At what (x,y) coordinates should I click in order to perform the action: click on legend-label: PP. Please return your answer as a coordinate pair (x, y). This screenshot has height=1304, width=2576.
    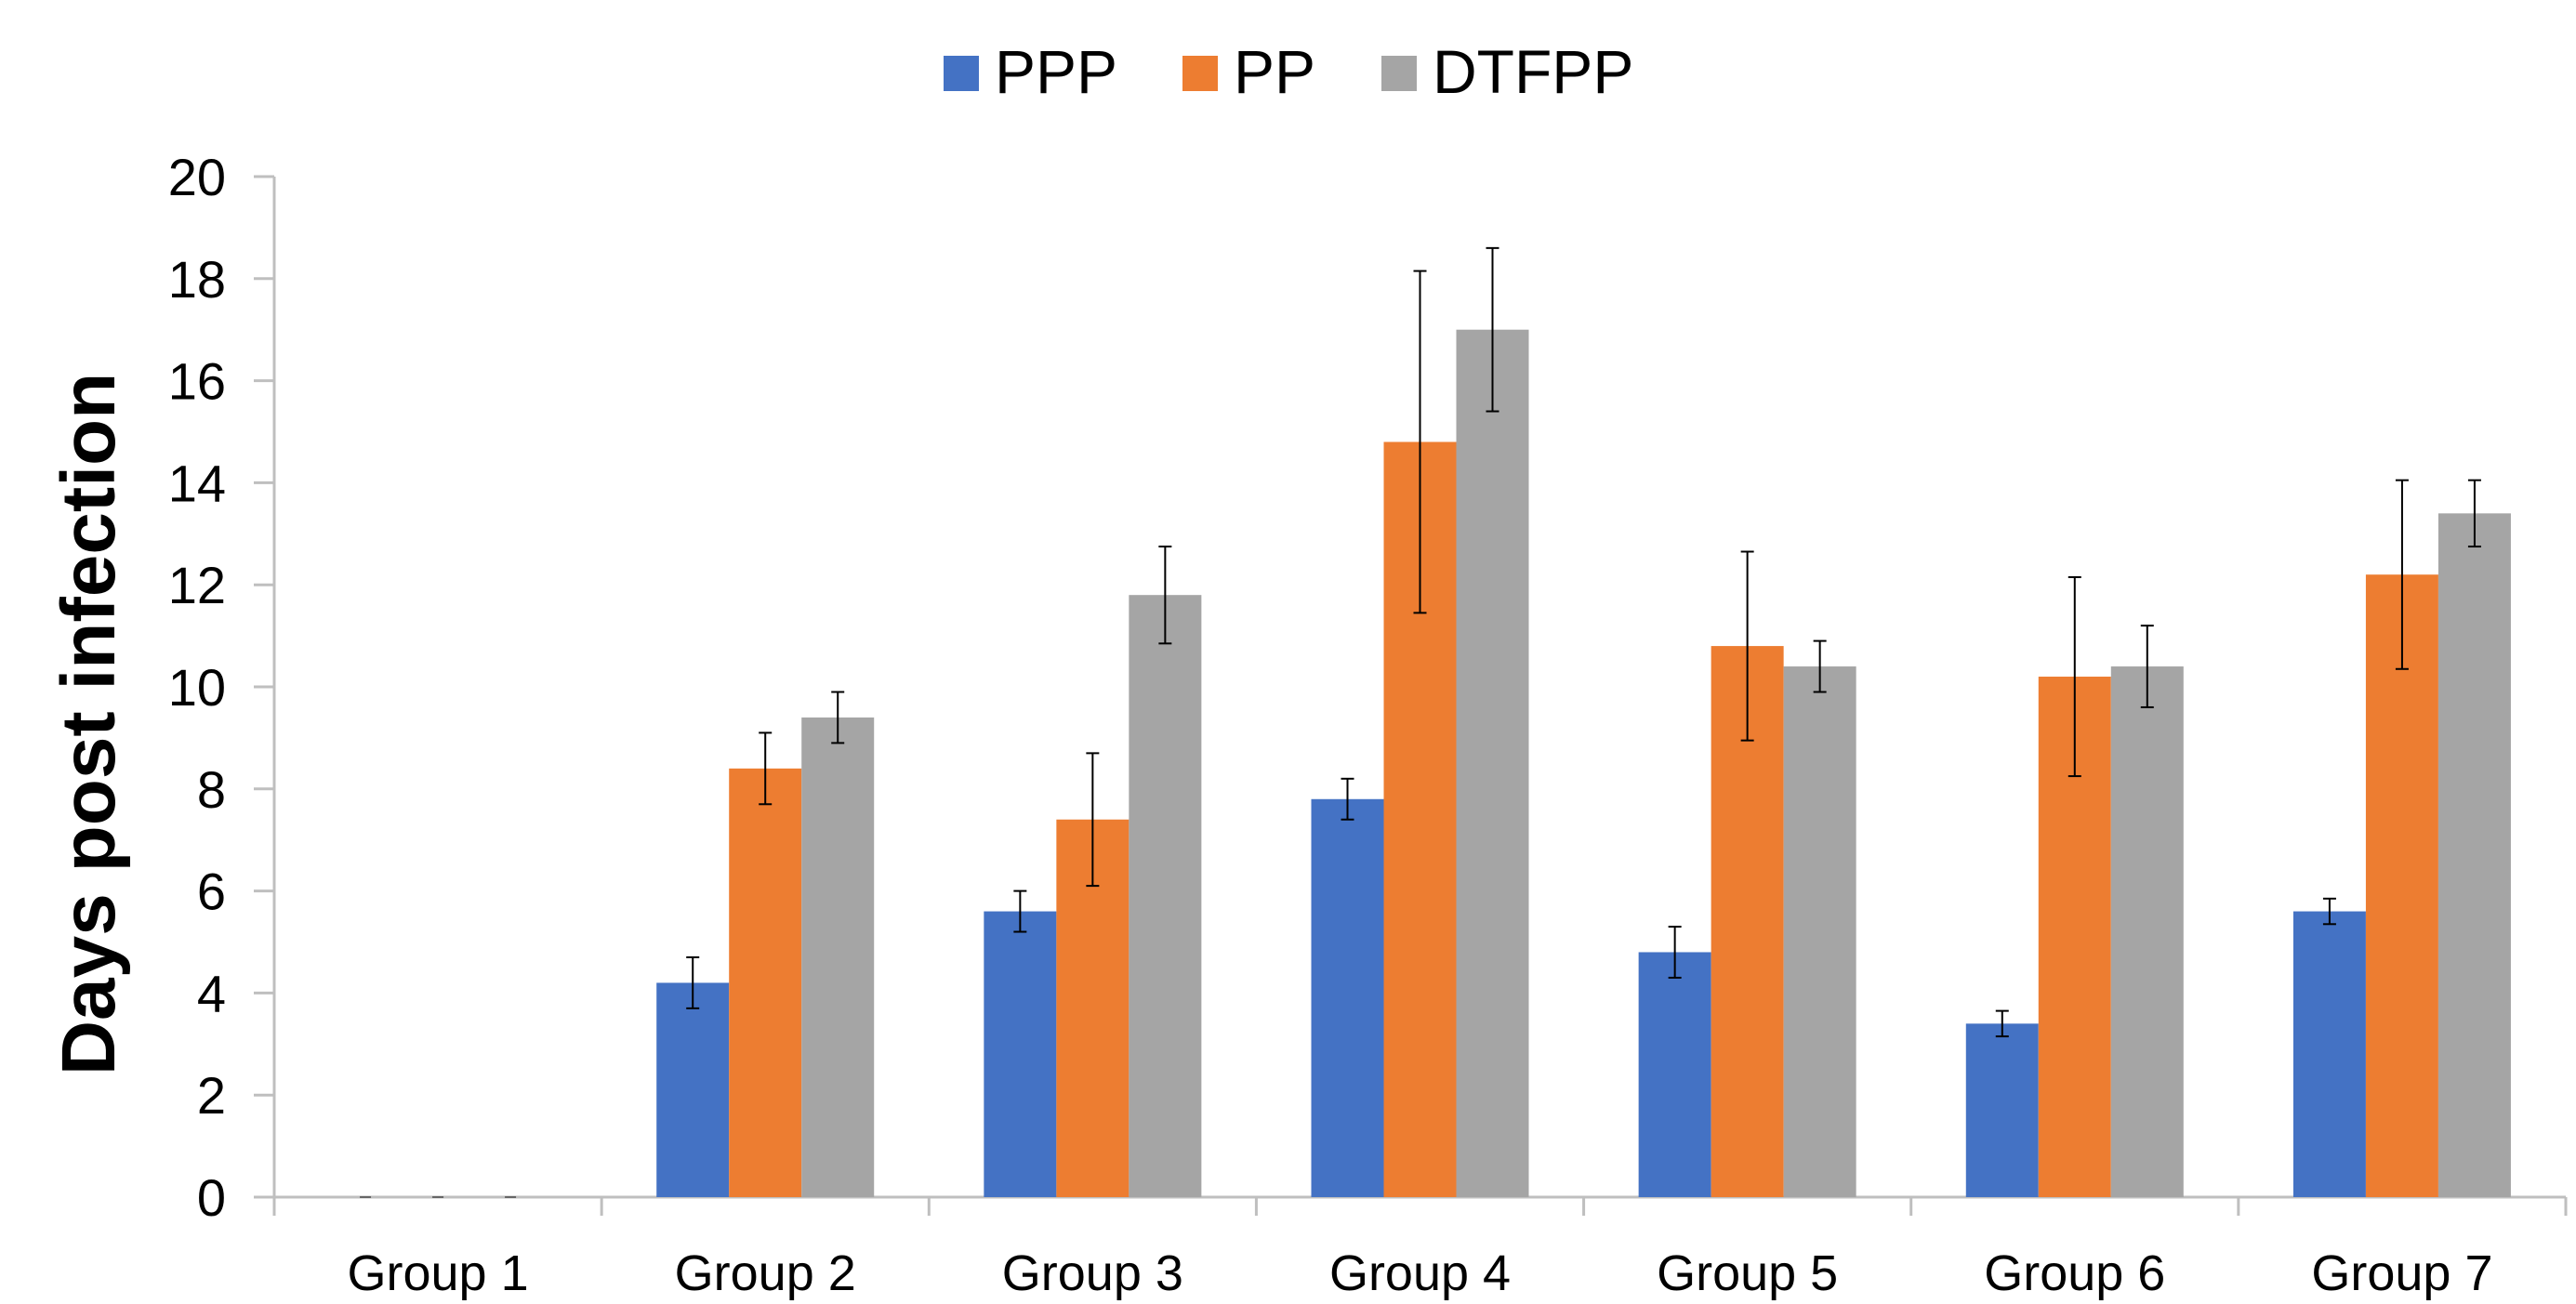
    Looking at the image, I should click on (1274, 71).